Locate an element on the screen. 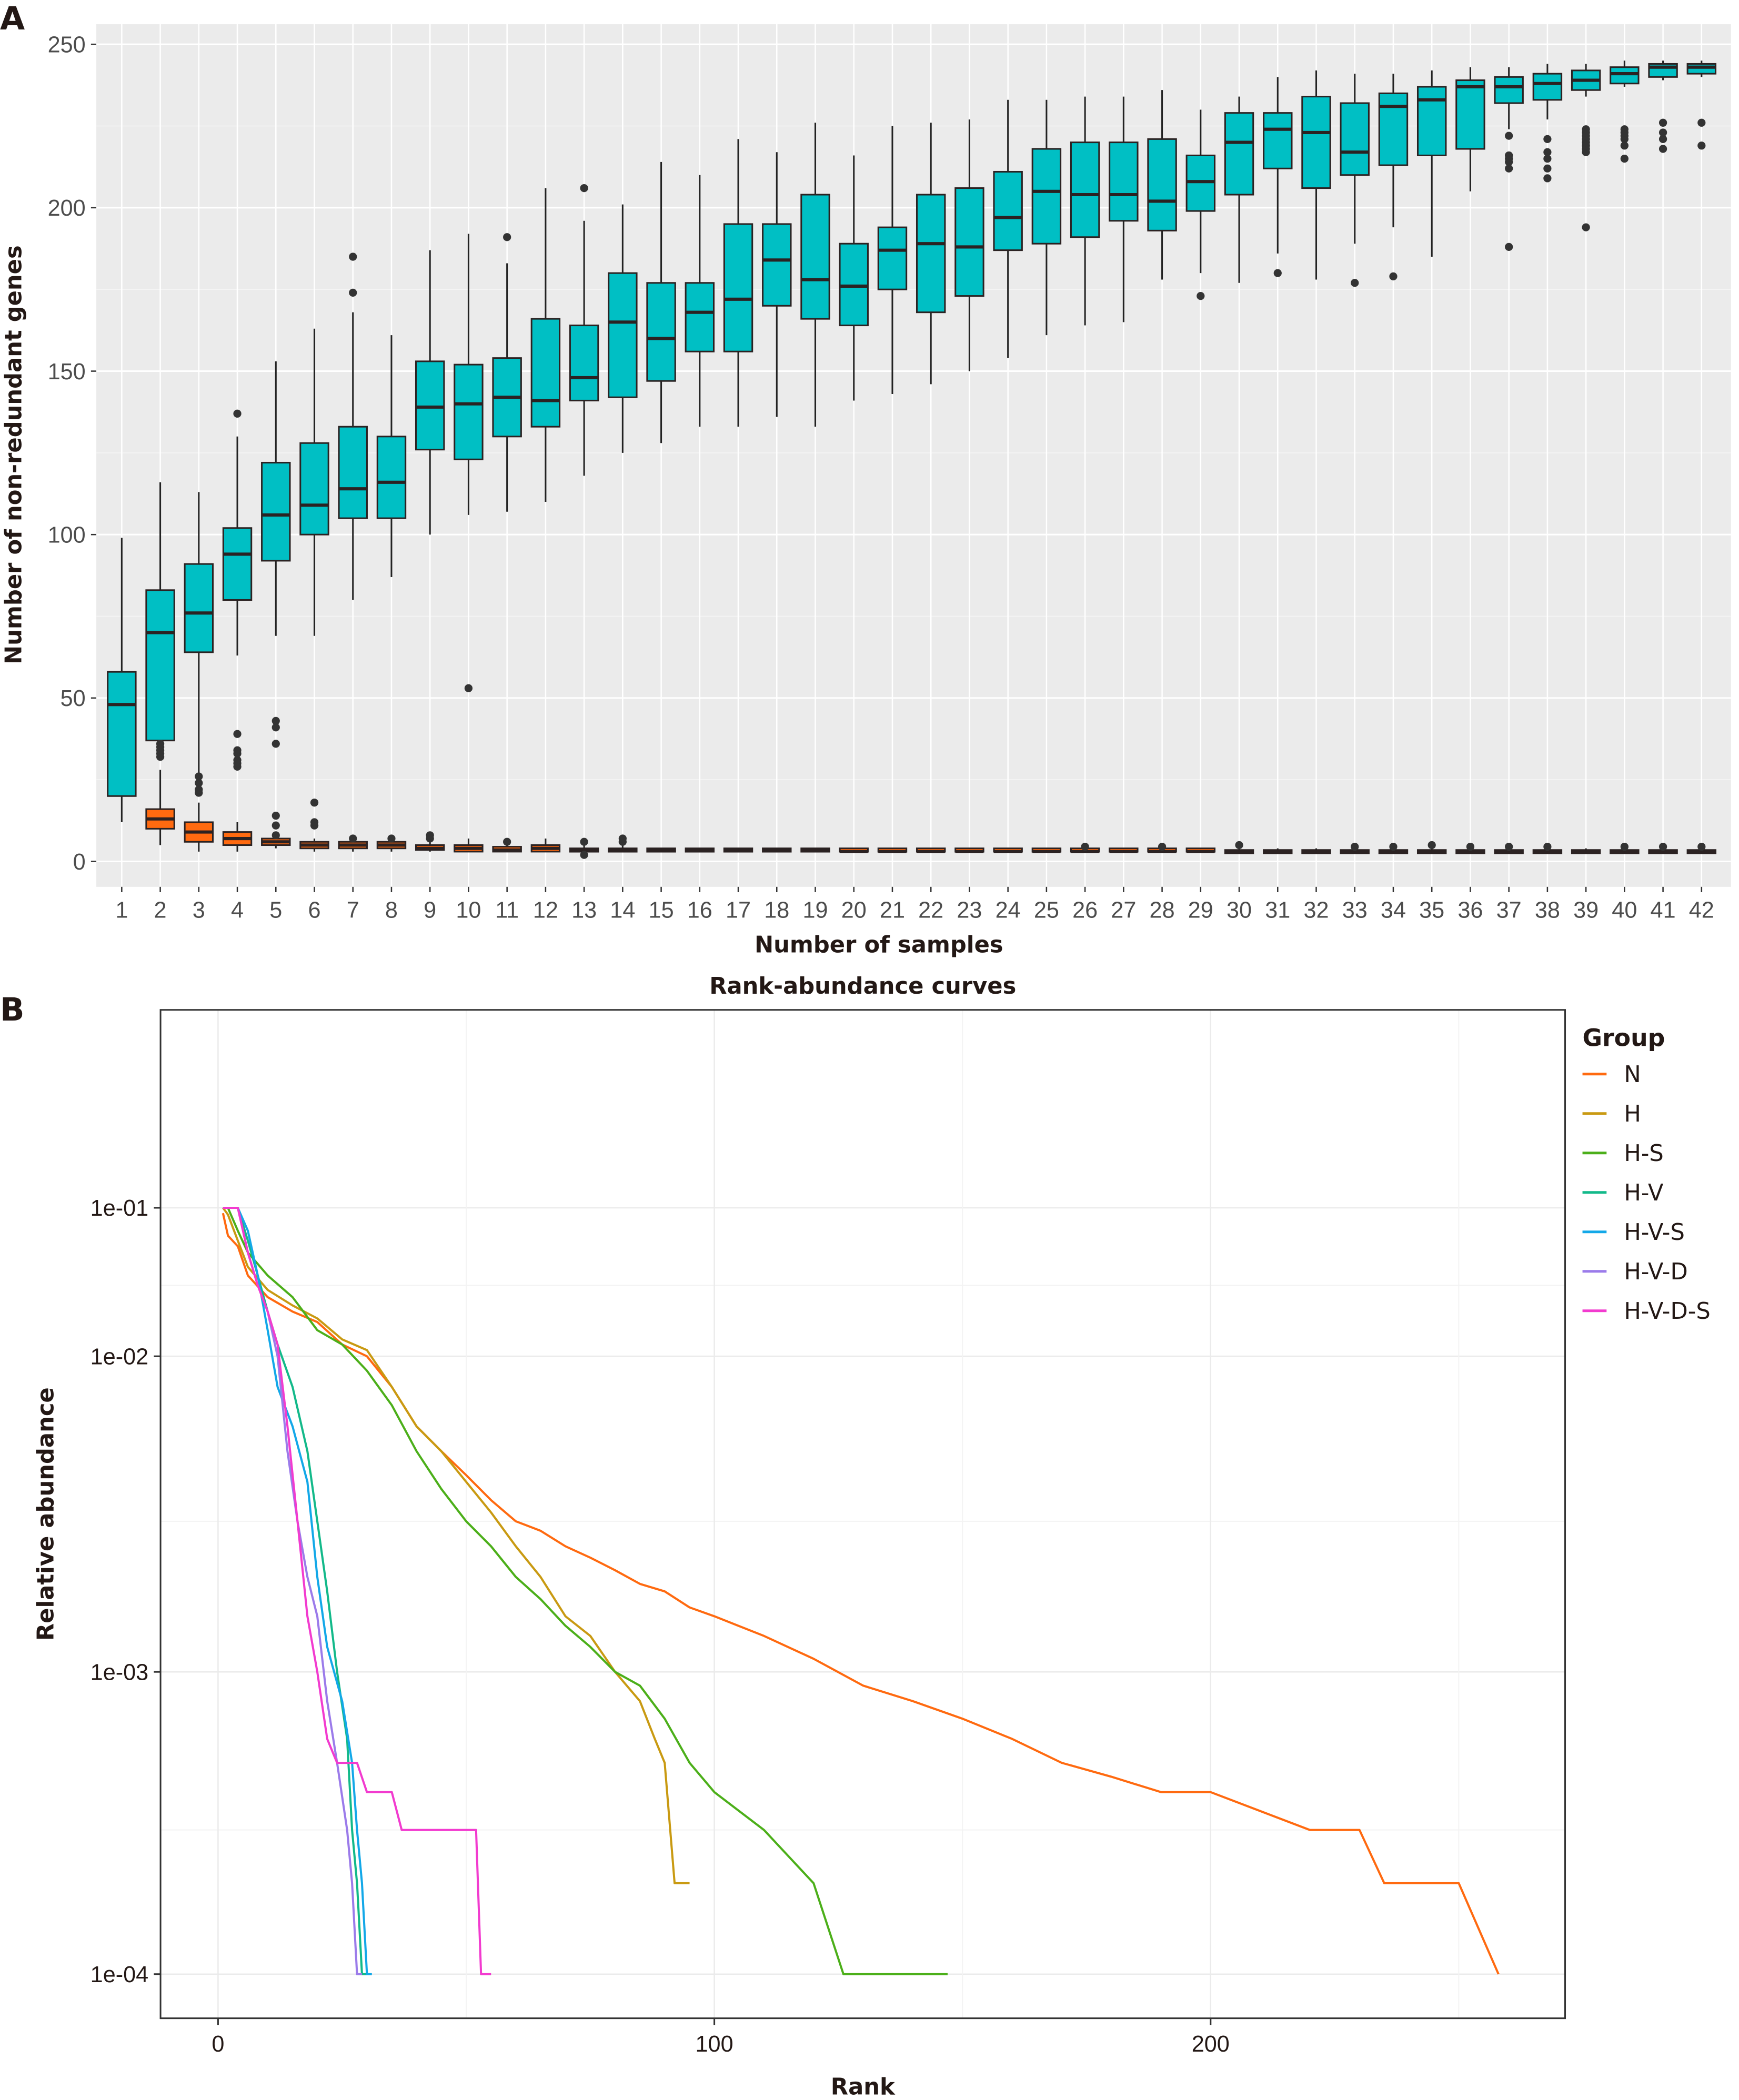 Image resolution: width=1739 pixels, height=2100 pixels. y-tick-label: 200 is located at coordinates (67, 208).